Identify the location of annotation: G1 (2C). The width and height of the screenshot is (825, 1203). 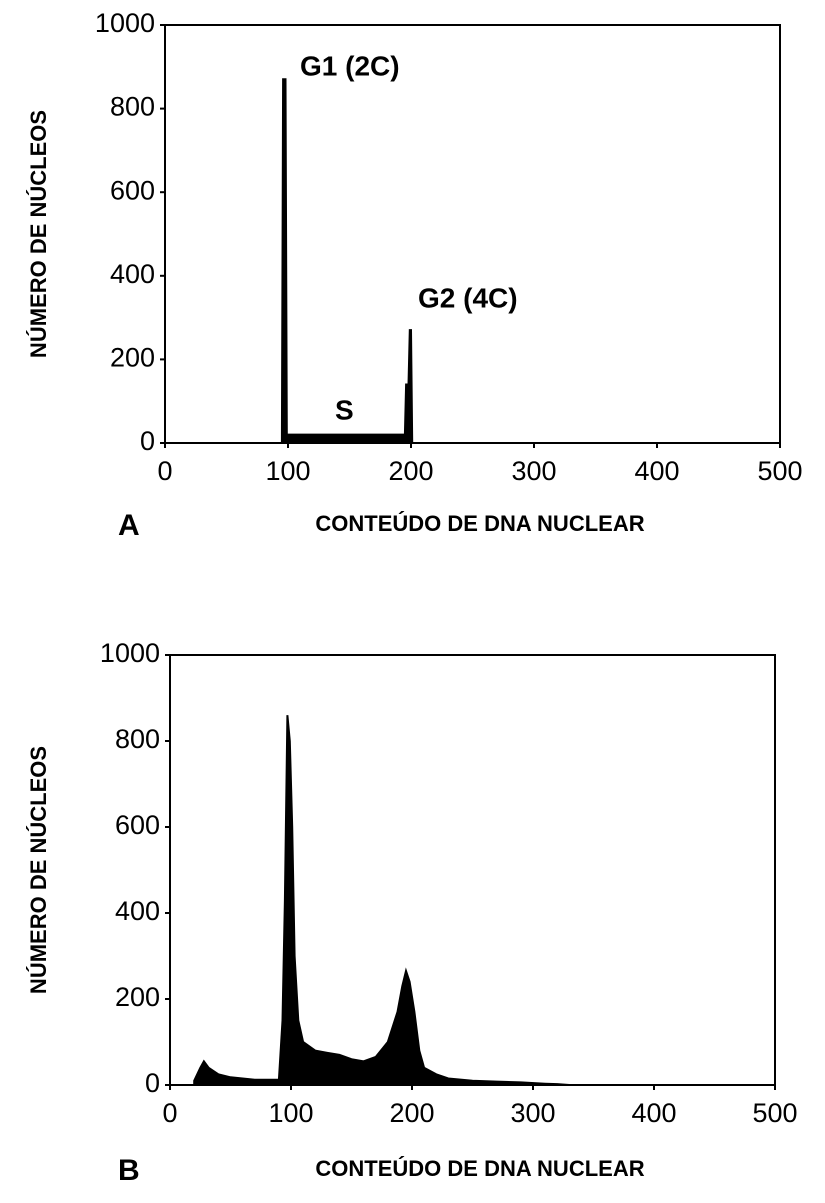
(350, 65).